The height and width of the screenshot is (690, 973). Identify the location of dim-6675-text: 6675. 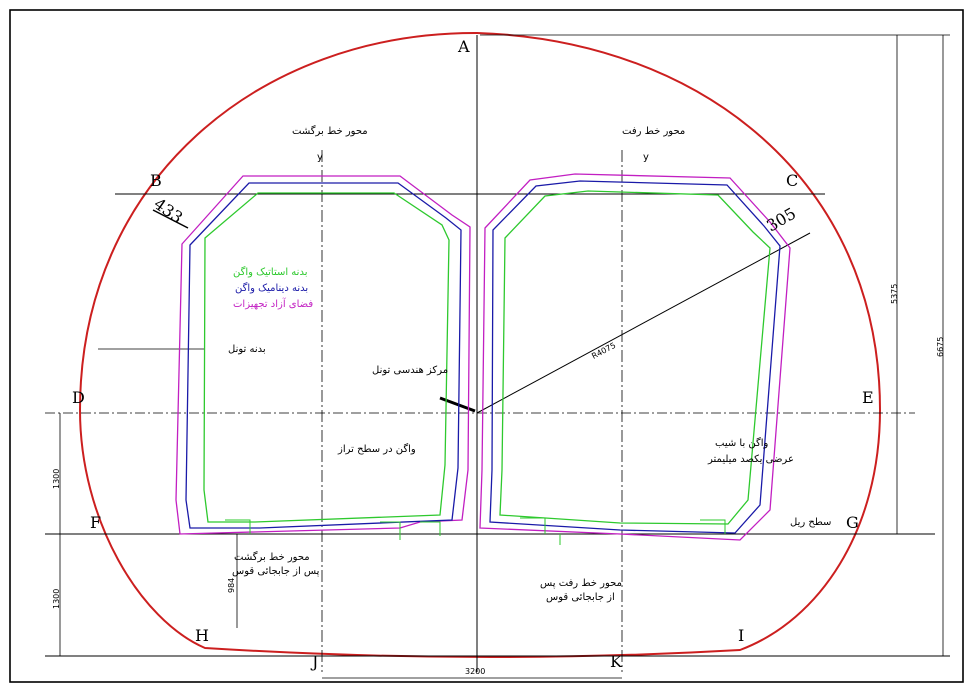
(940, 347).